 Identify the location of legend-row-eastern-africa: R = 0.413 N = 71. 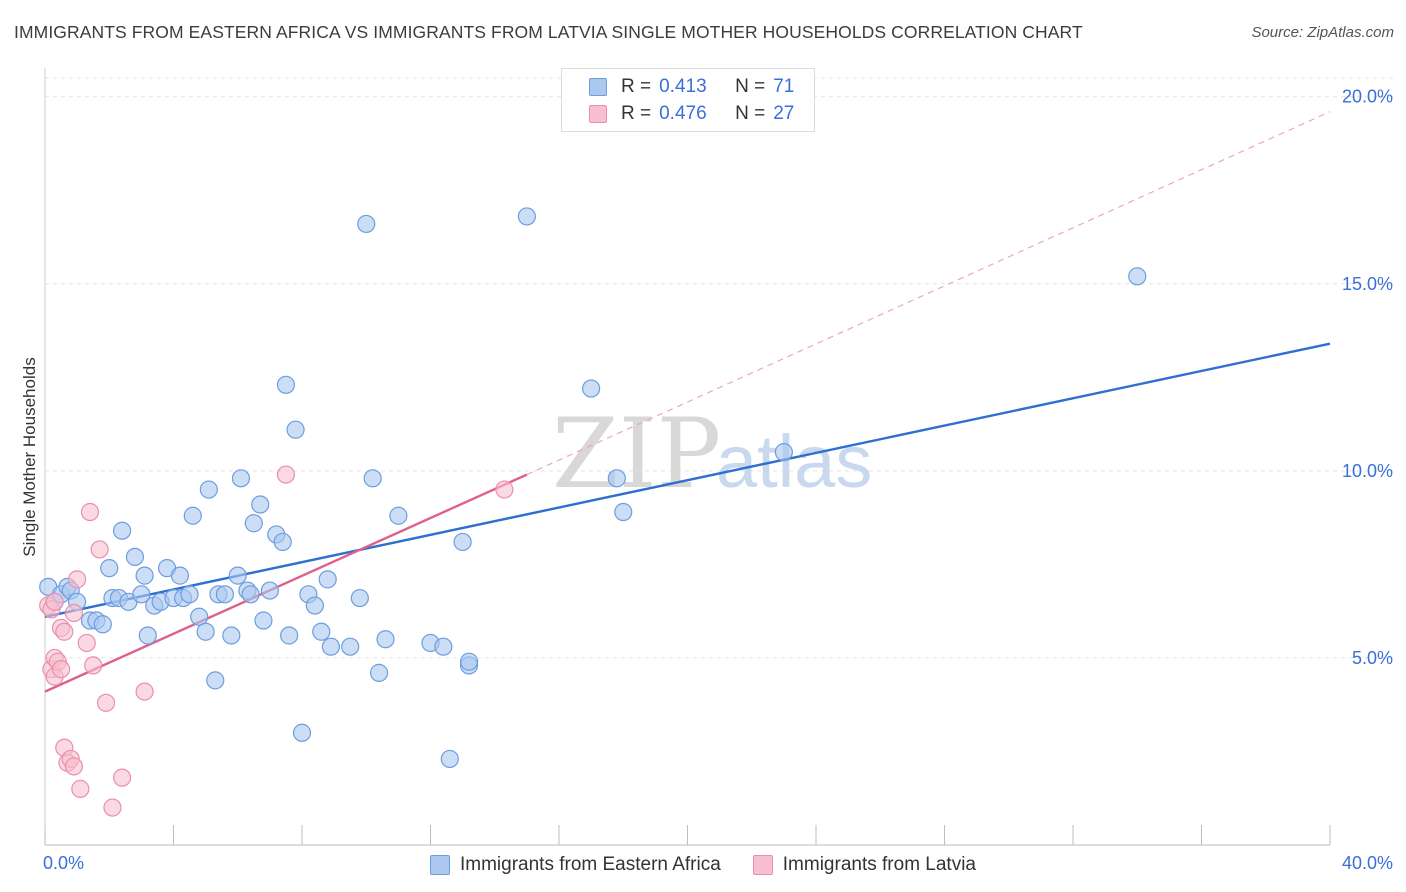
(678, 86).